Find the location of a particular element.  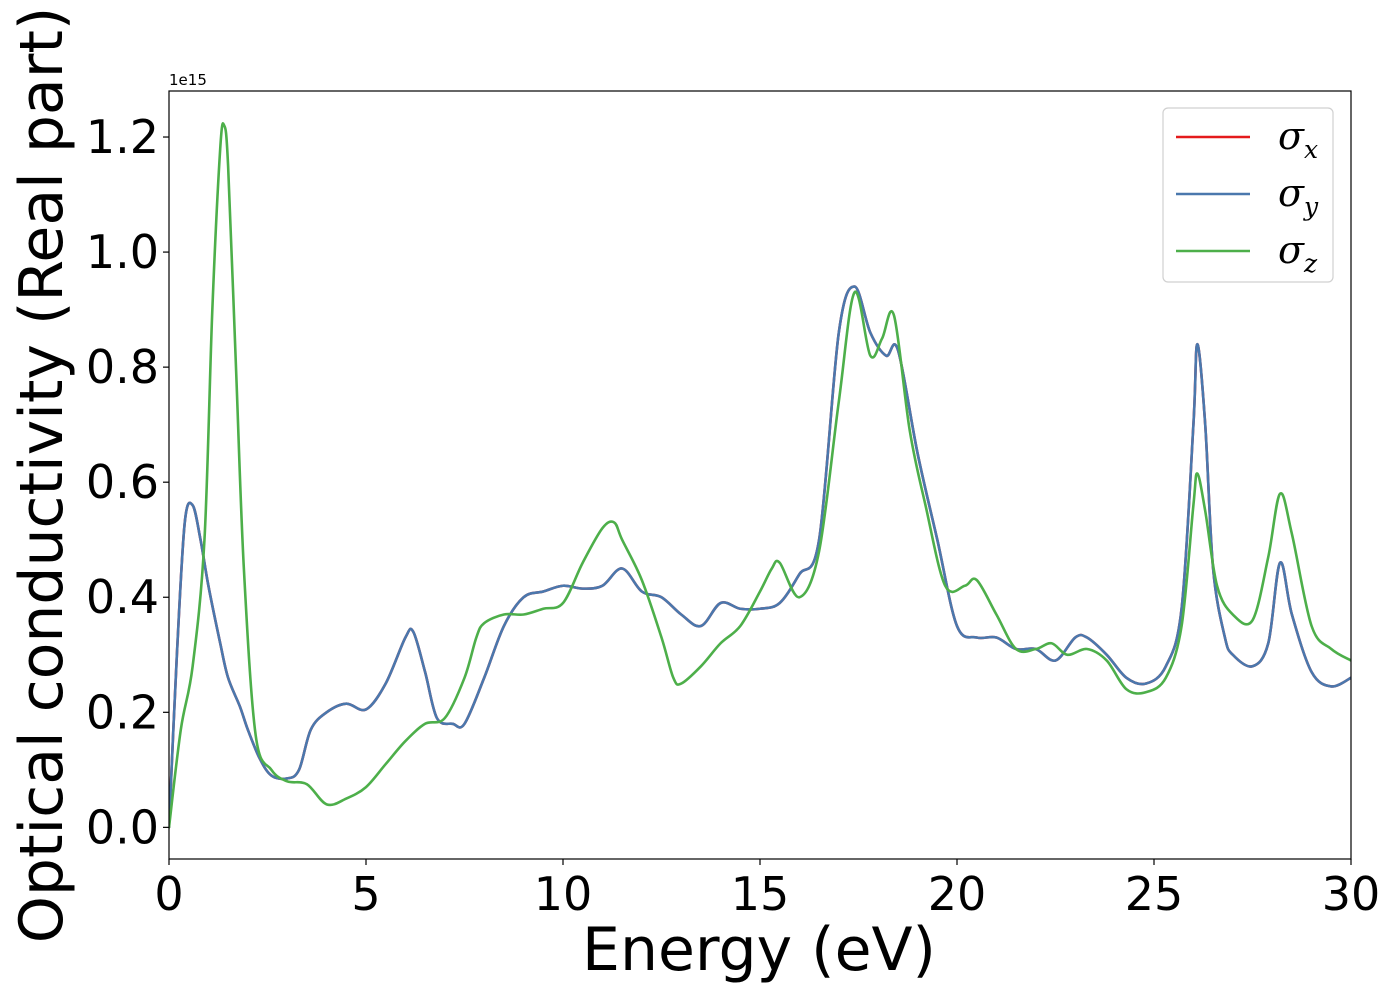

y-tick-label: 1.2 is located at coordinates (122, 137).